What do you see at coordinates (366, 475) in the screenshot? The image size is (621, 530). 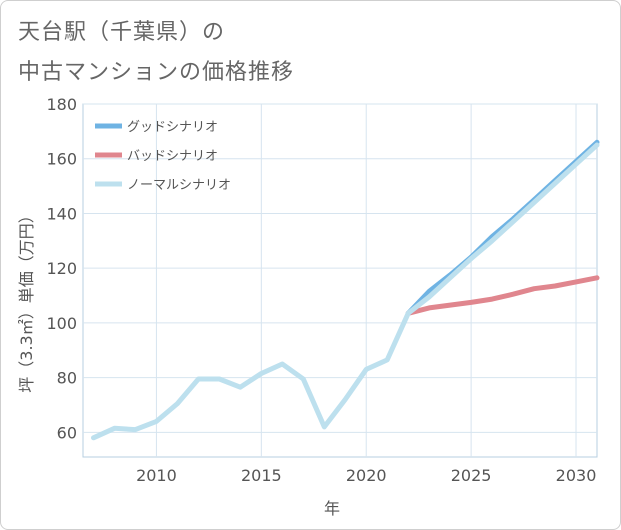 I see `x-tick-label: 2020` at bounding box center [366, 475].